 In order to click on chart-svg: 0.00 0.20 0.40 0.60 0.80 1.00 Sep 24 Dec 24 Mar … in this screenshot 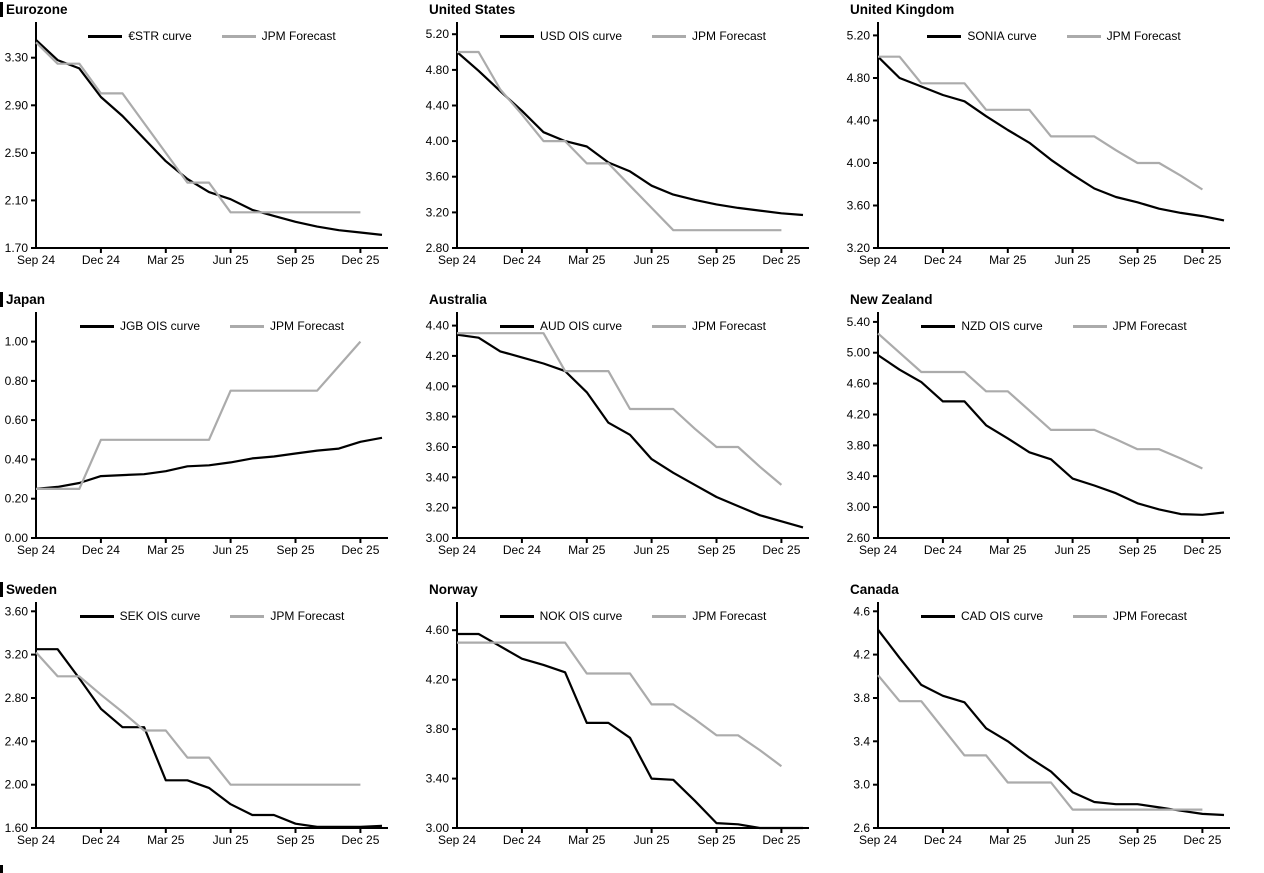, I will do `click(196, 434)`.